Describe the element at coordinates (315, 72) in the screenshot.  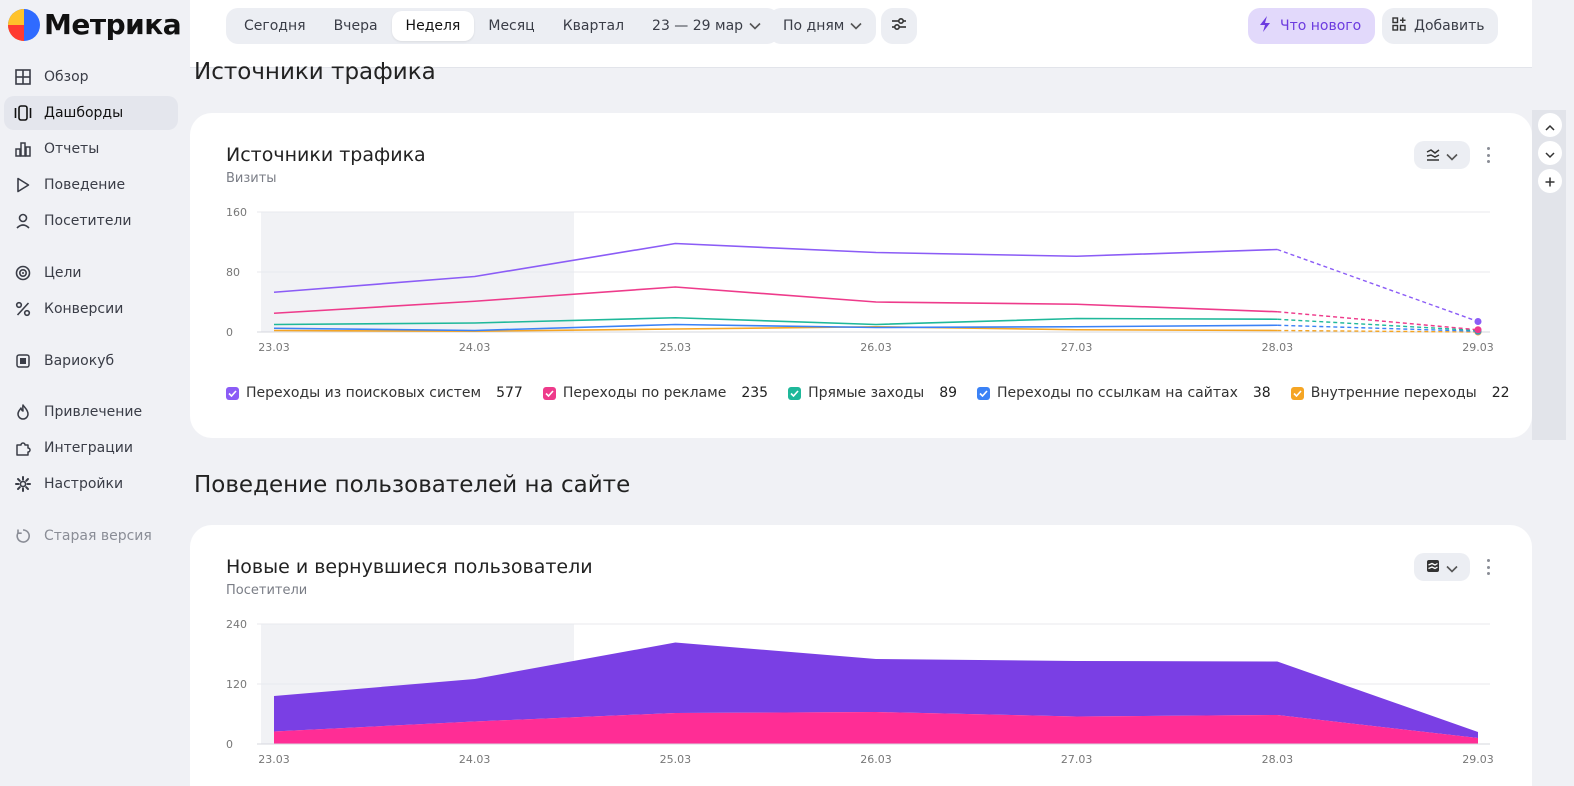
I see `section-title-traffic: Источники трафика` at that location.